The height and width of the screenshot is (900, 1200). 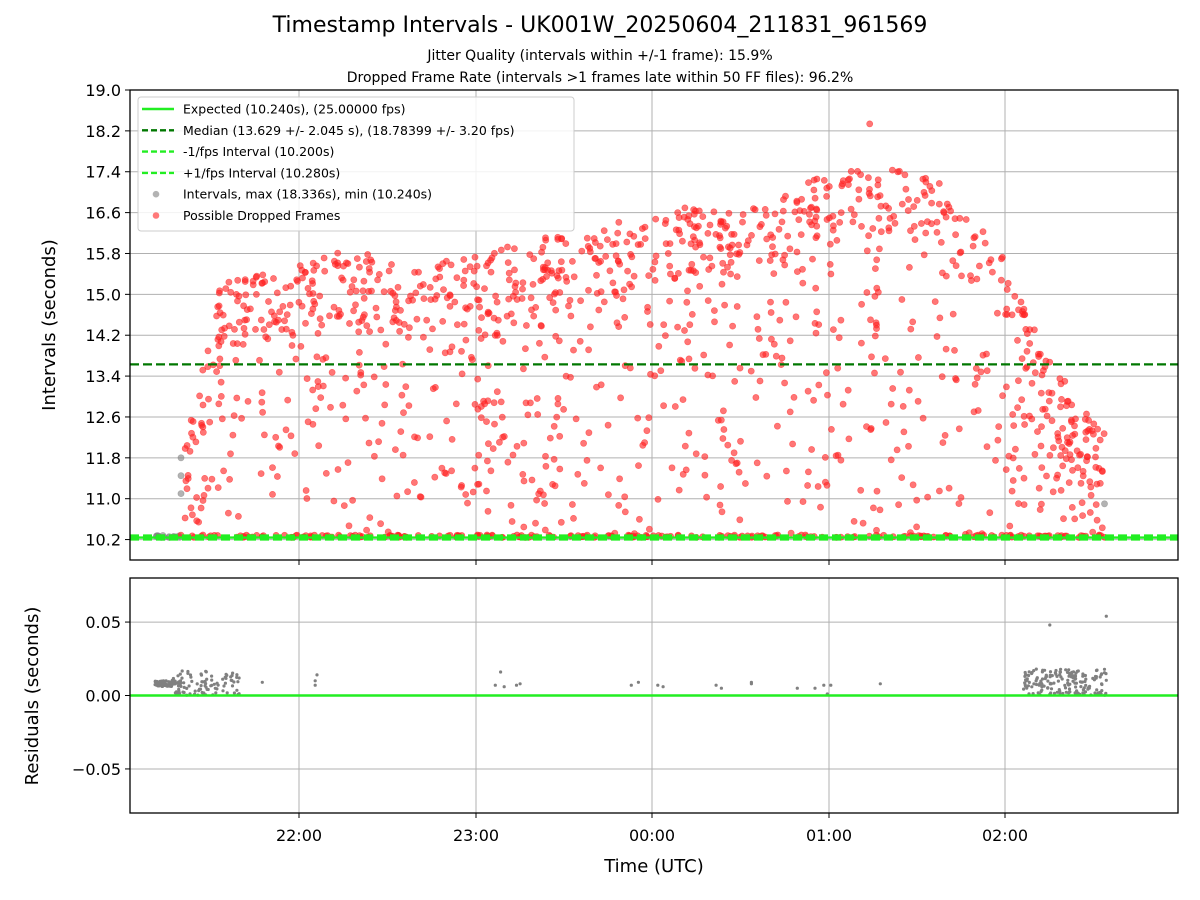 What do you see at coordinates (103, 131) in the screenshot?
I see `y-tick-label: 18.2` at bounding box center [103, 131].